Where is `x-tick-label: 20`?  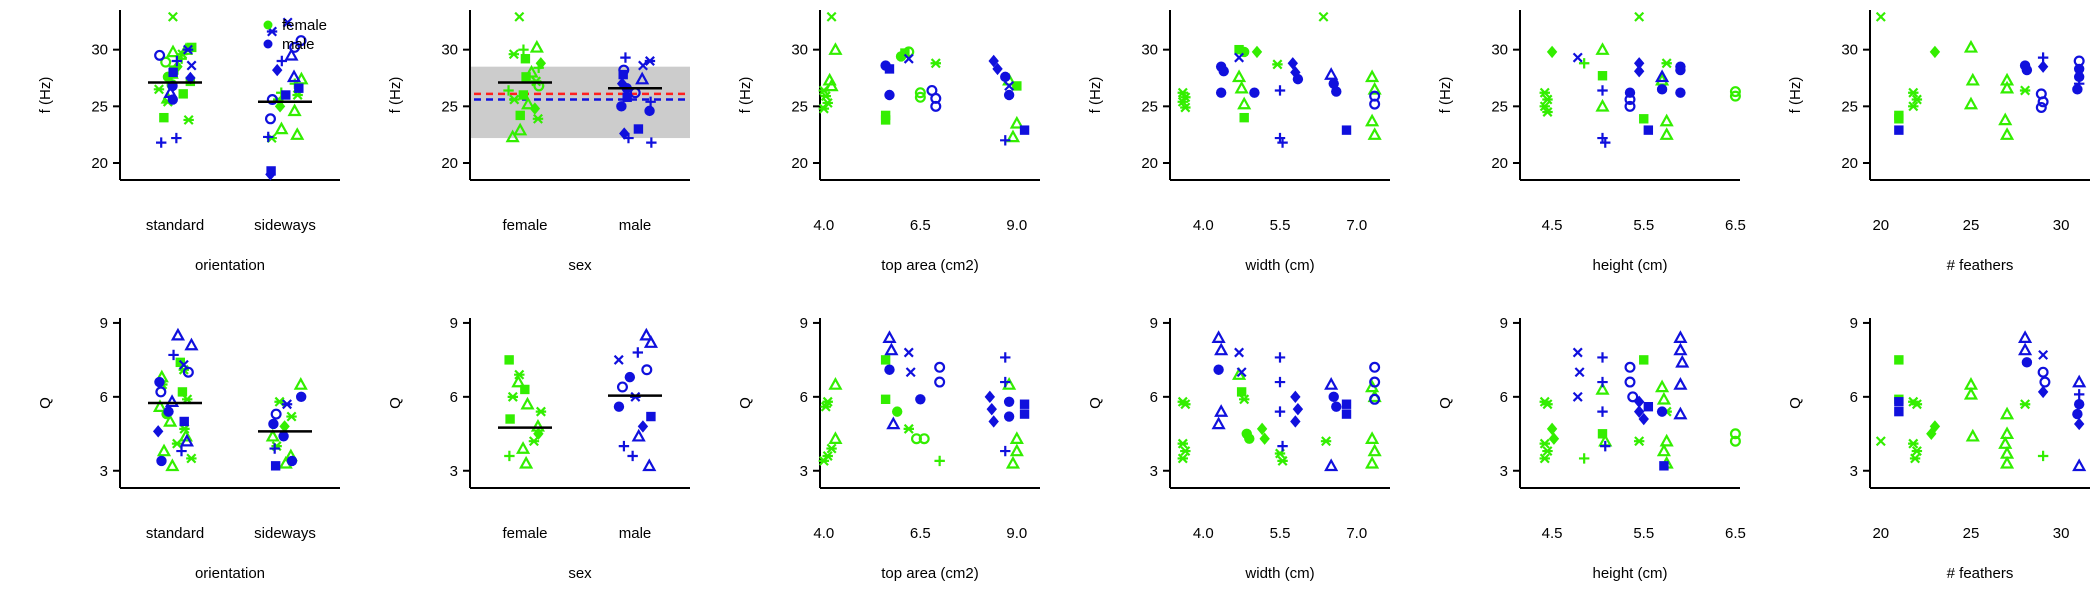
x-tick-label: 20 is located at coordinates (1880, 225).